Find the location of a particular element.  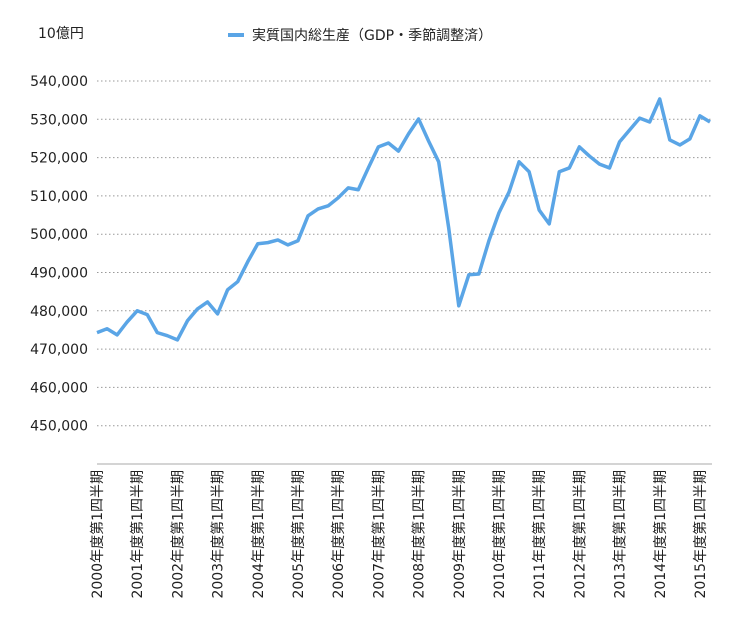

y-tick-label: 480,000 is located at coordinates (59, 312).